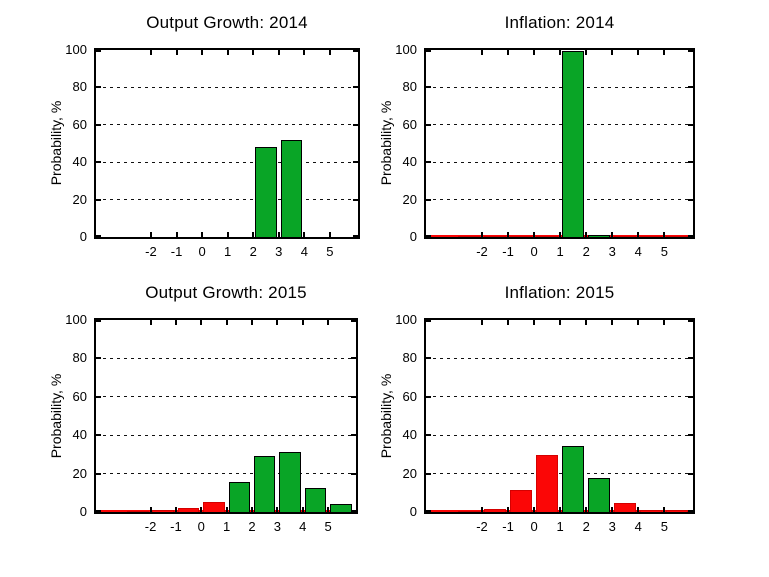 The width and height of the screenshot is (769, 577). What do you see at coordinates (664, 526) in the screenshot?
I see `x-tick-label: 5` at bounding box center [664, 526].